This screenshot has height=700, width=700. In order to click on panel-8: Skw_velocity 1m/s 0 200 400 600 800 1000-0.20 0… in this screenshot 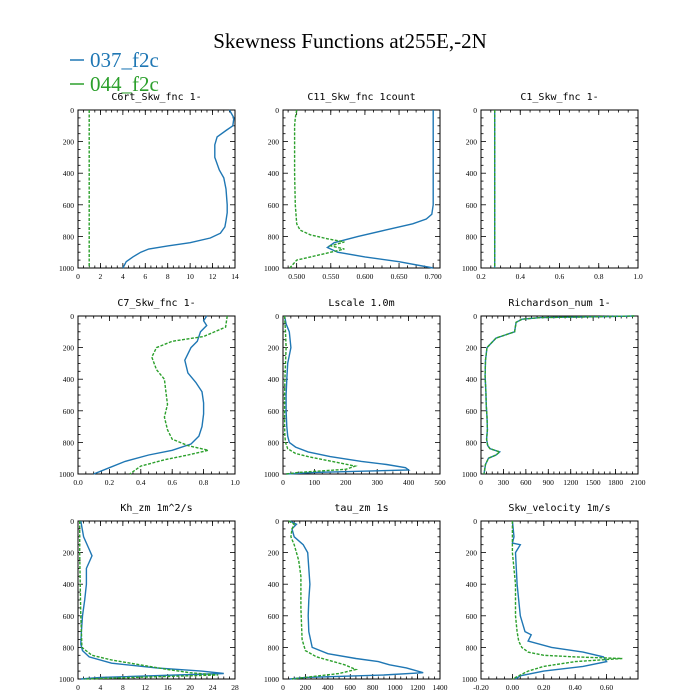, I will do `click(550, 597)`.